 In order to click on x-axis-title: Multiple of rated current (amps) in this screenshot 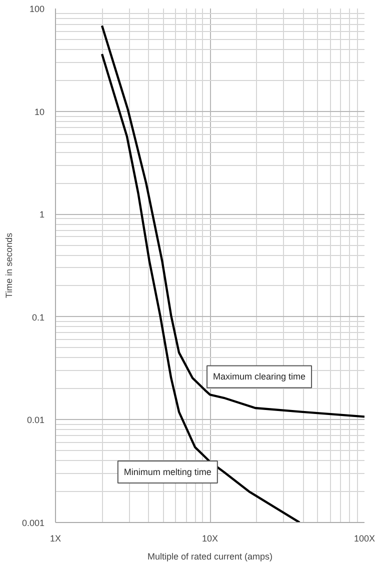, I will do `click(210, 557)`.